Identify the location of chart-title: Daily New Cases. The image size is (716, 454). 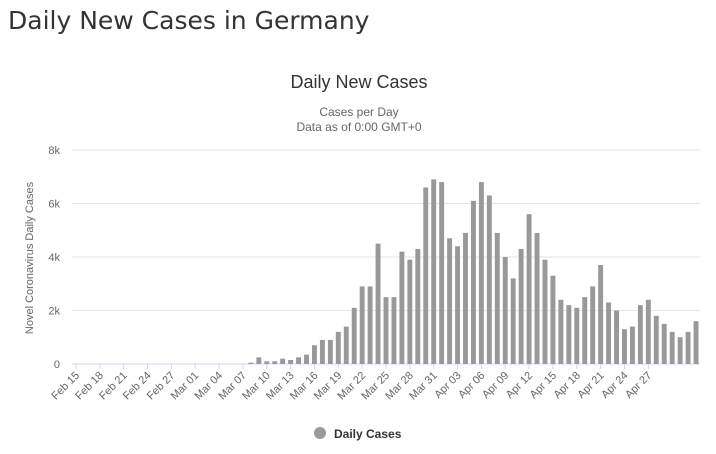
(358, 82).